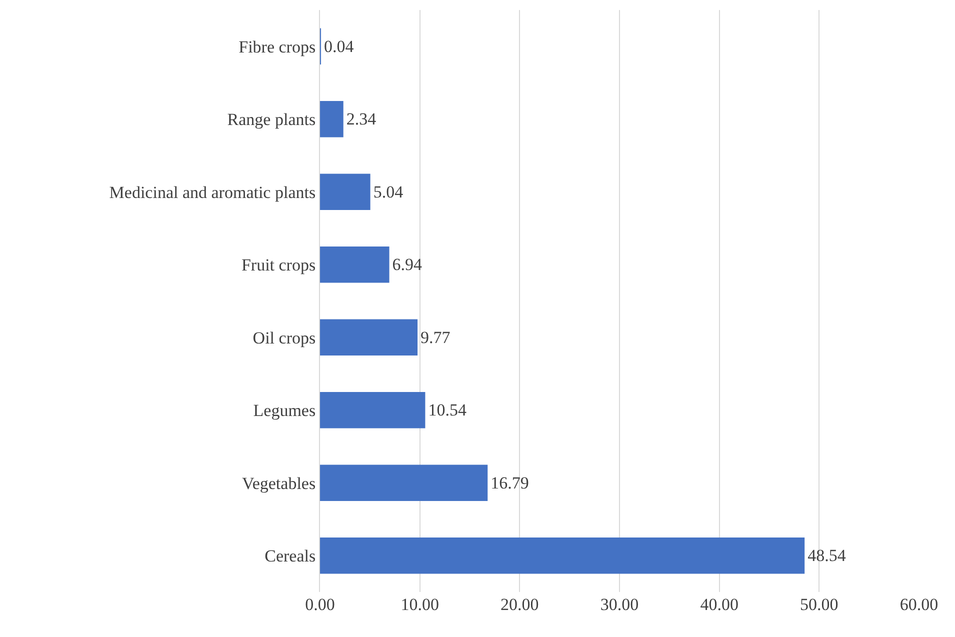 This screenshot has height=637, width=955. Describe the element at coordinates (320, 604) in the screenshot. I see `x-tick-label: 0.00` at that location.